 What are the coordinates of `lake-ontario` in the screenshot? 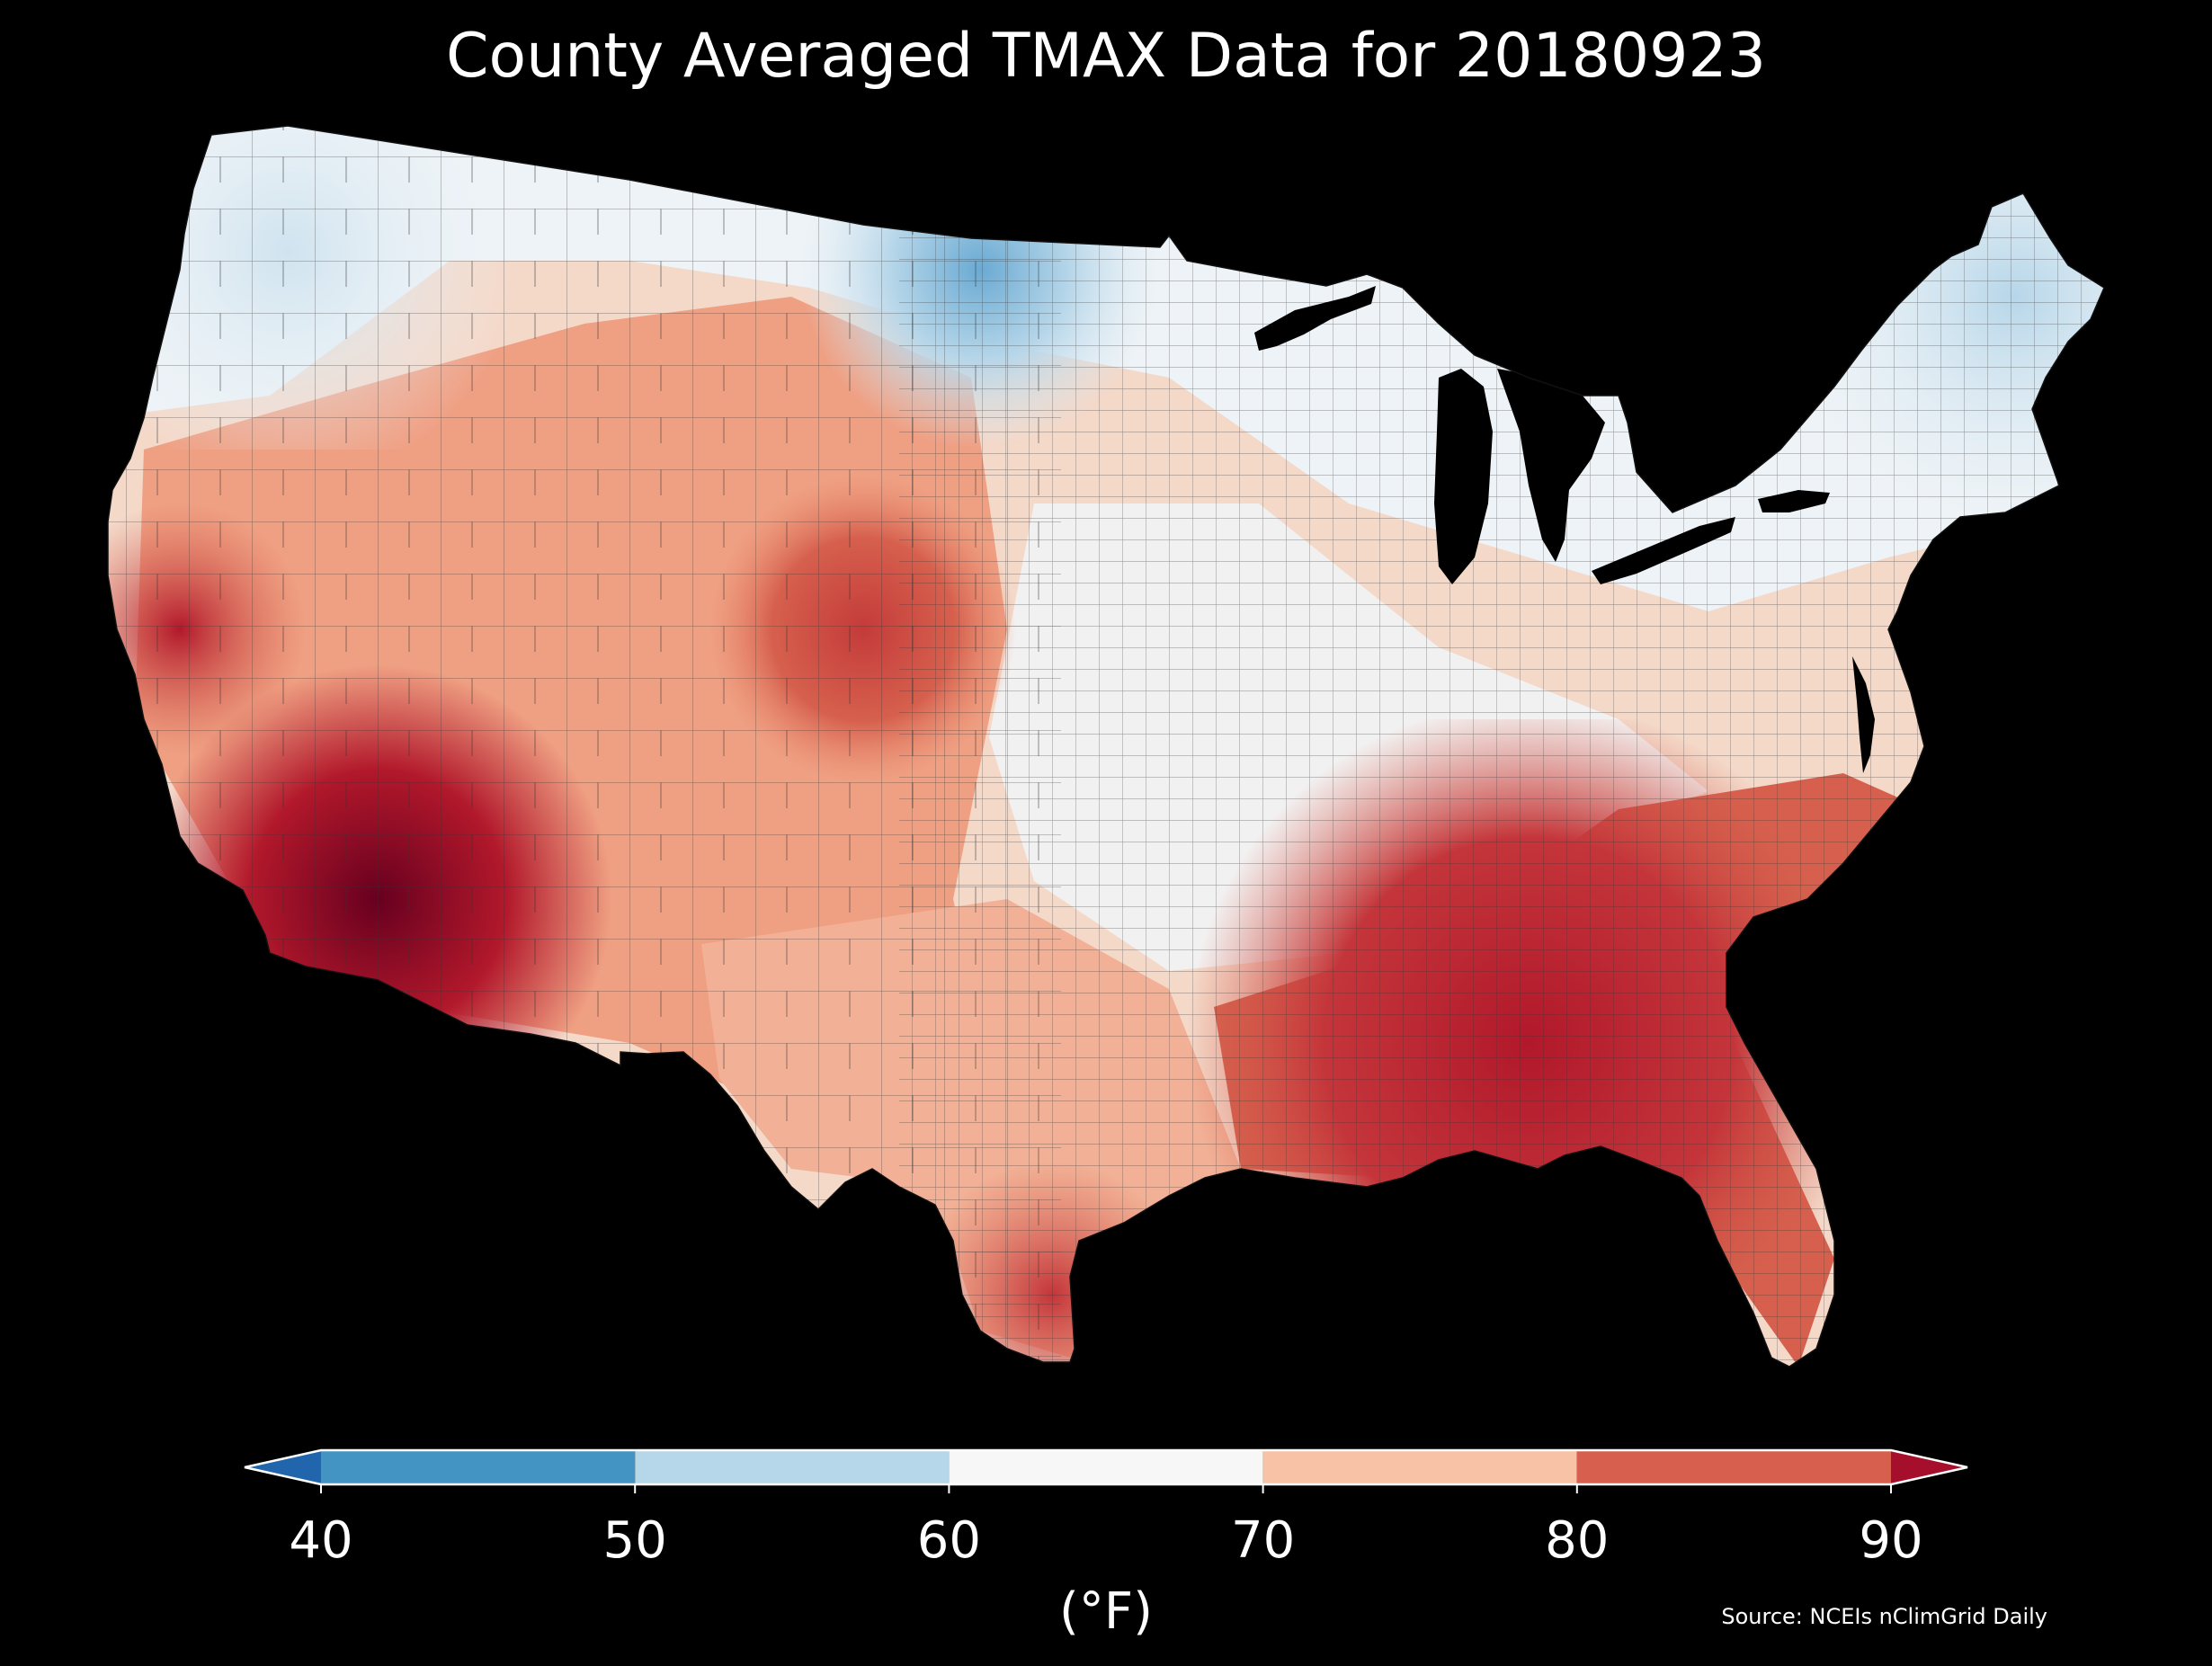 It's located at (1794, 501).